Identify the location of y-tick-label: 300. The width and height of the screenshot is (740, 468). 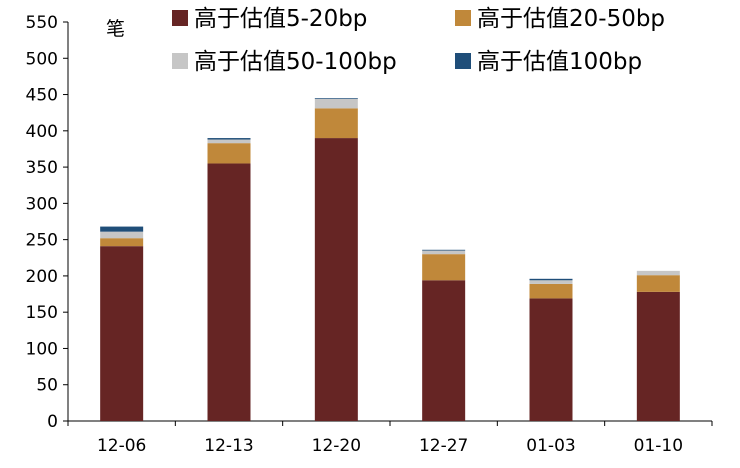
(42, 204).